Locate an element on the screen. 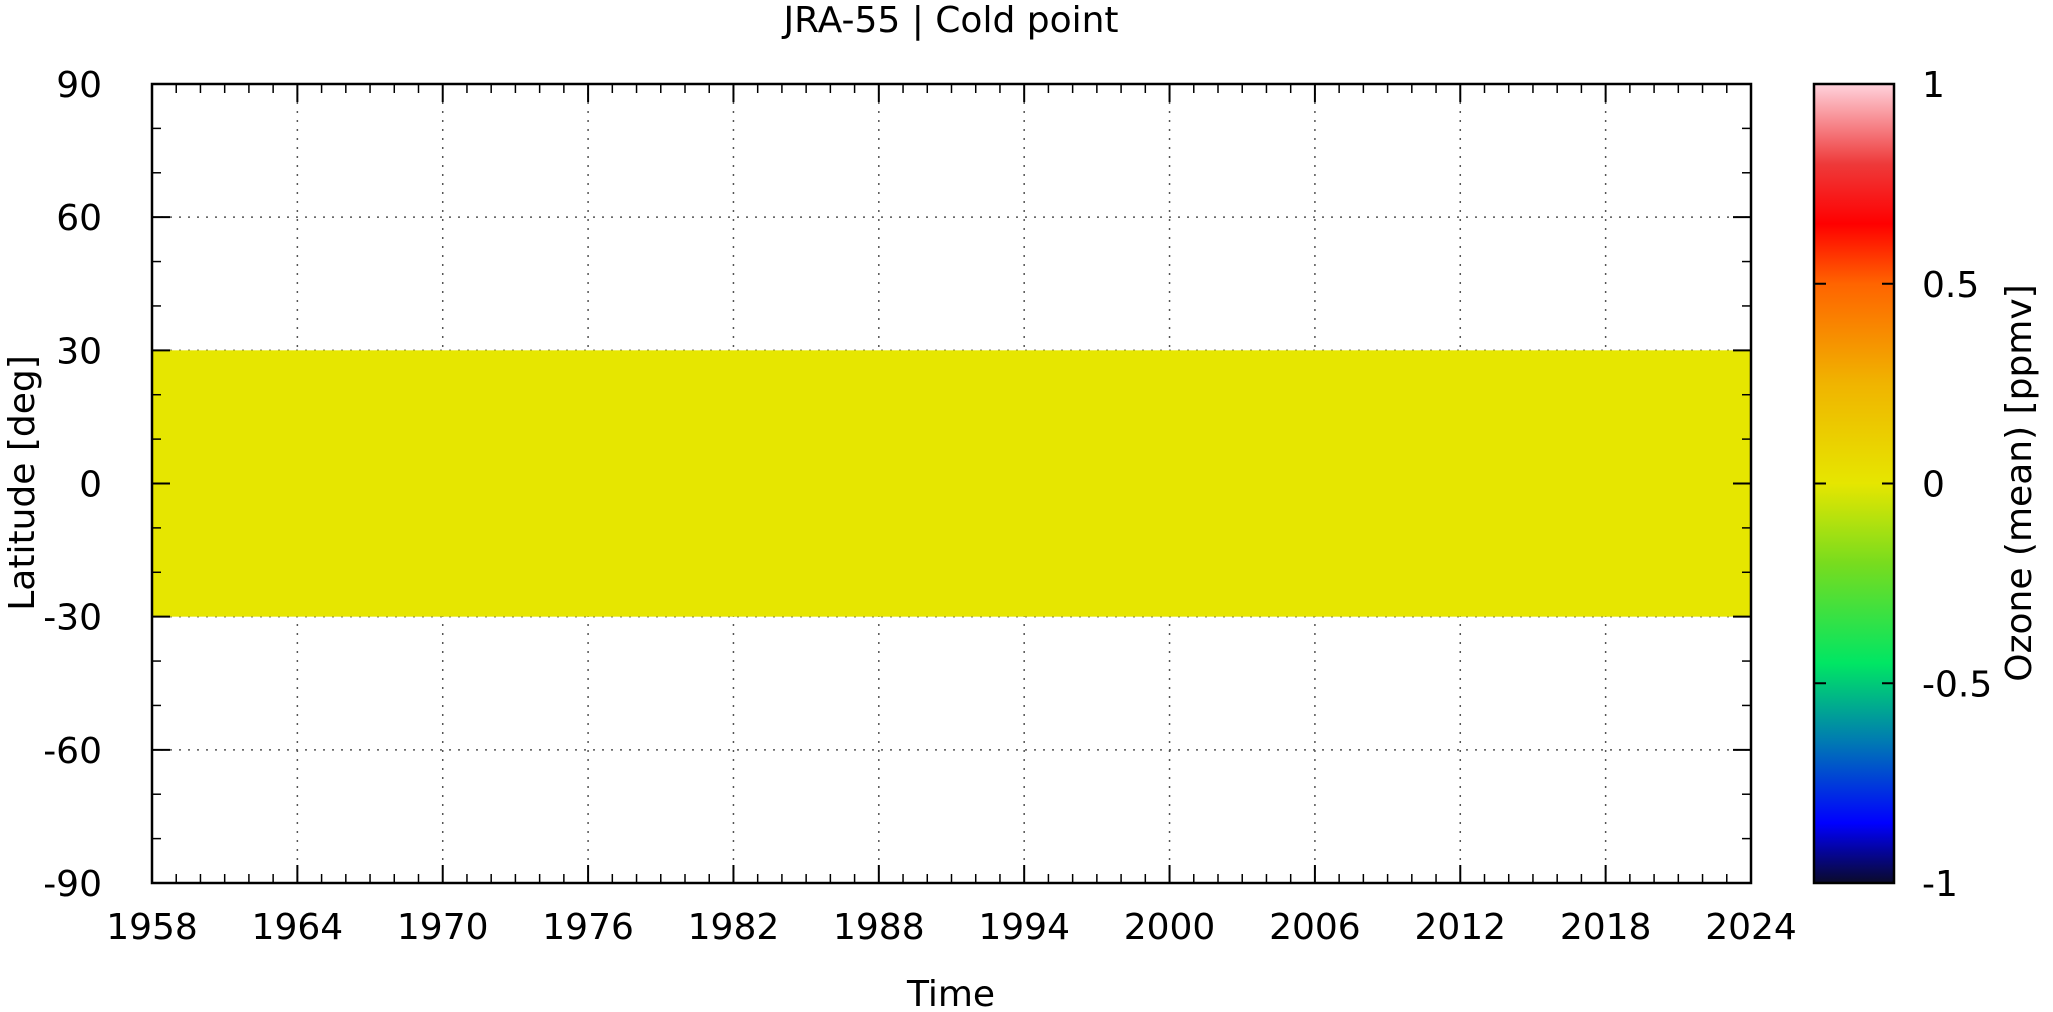  x-tick-label: 1976 is located at coordinates (588, 927).